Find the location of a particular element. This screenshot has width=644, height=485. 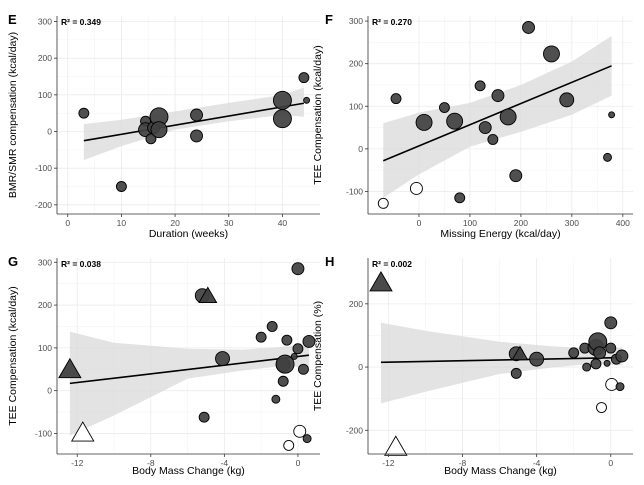

r-squared-label: R² = 0.349 is located at coordinates (81, 22).